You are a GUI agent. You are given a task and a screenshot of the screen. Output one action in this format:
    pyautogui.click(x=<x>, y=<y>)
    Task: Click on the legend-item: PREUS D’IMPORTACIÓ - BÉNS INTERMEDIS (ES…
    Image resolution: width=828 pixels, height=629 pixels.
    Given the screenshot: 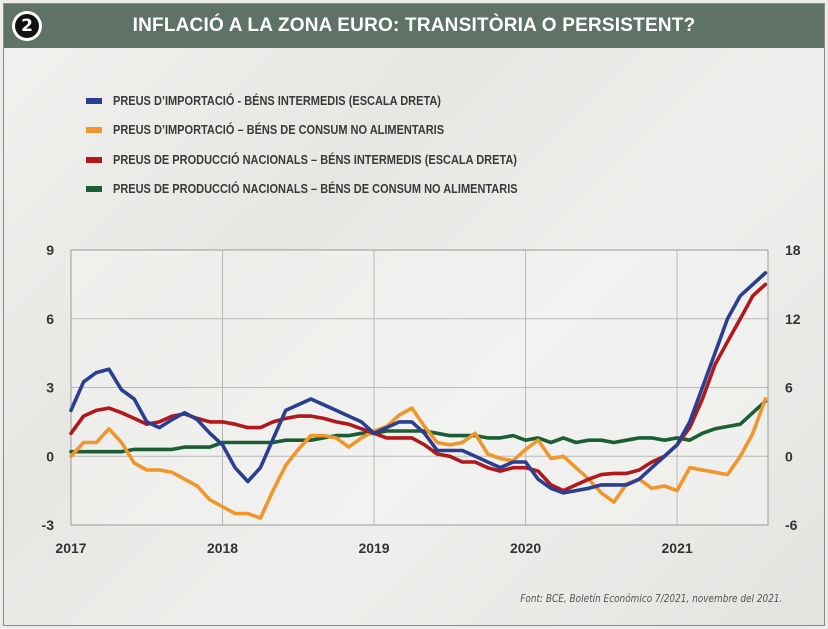 What is the action you would take?
    pyautogui.click(x=329, y=107)
    